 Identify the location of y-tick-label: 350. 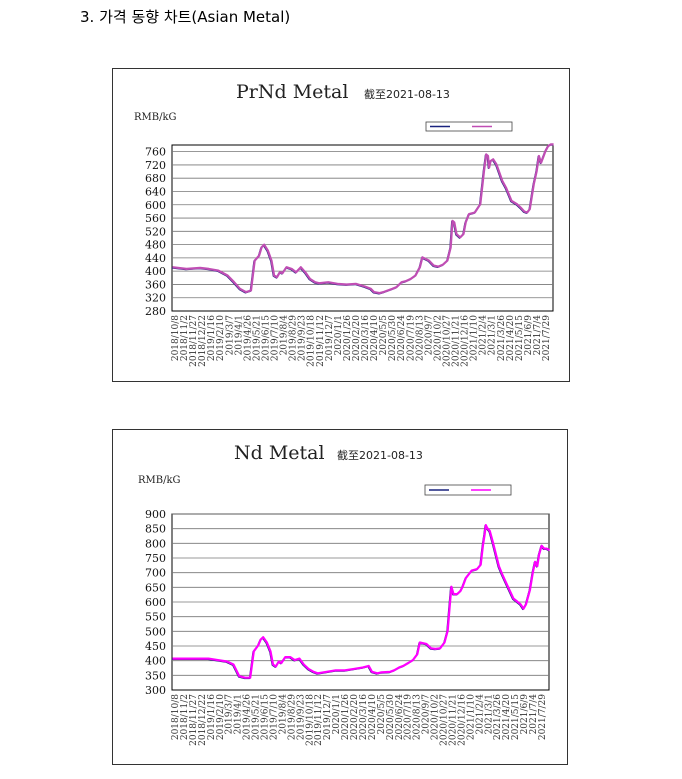
(155, 675).